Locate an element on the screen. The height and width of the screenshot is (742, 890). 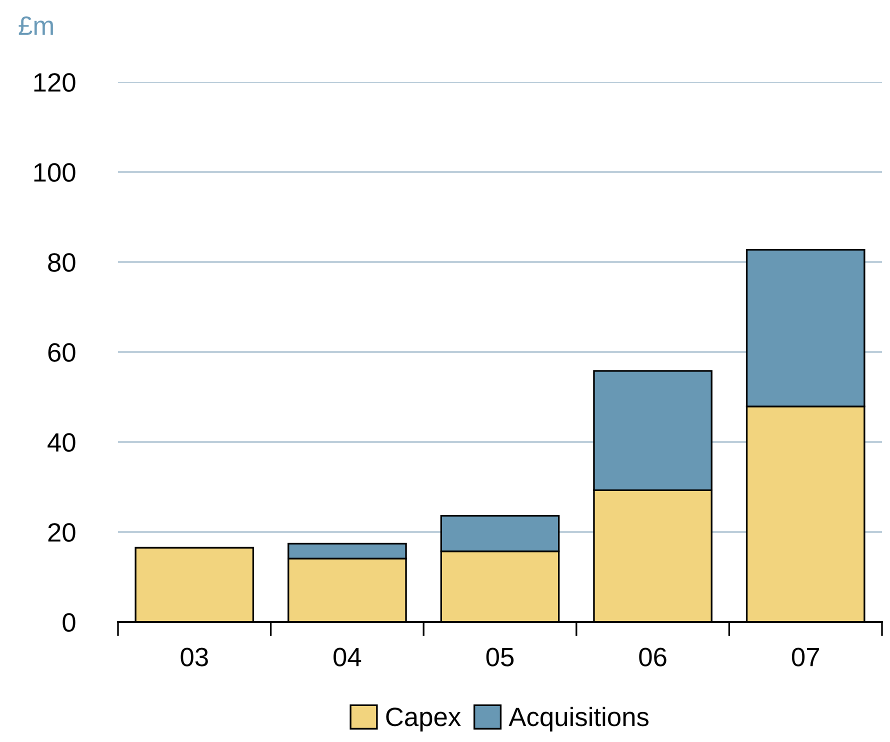
y-tick-label: 120 is located at coordinates (55, 82).